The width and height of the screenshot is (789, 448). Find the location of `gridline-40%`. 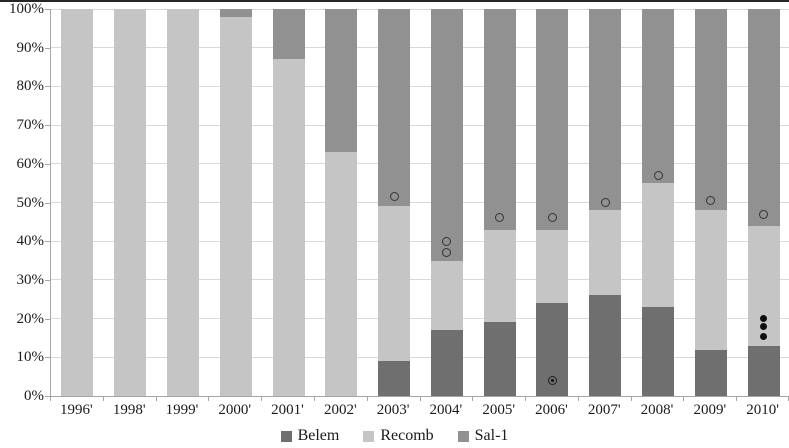

gridline-40% is located at coordinates (420, 241).